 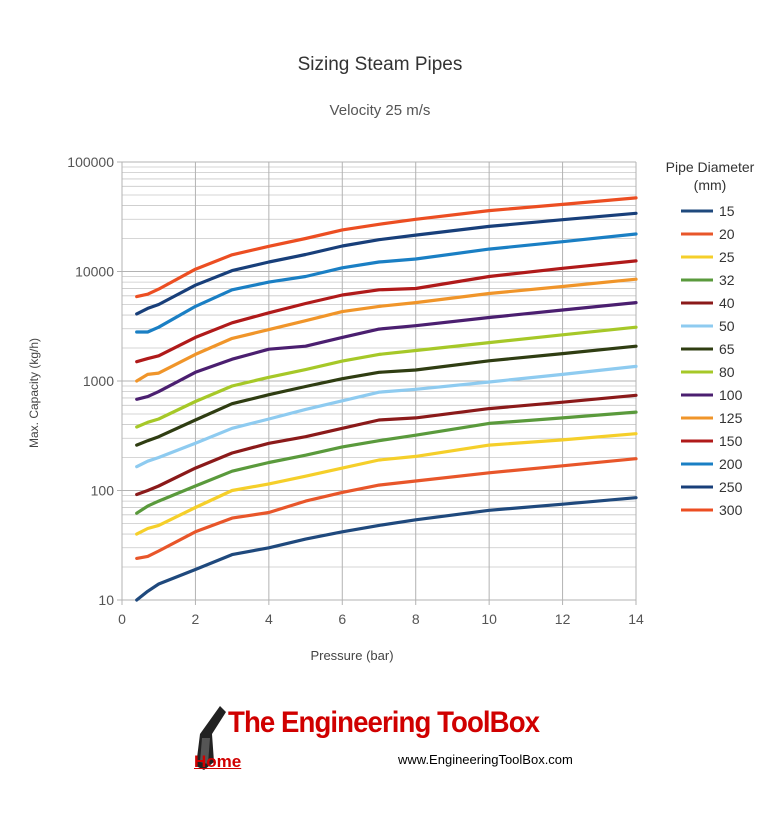 What do you see at coordinates (122, 619) in the screenshot?
I see `x-tick-label: 0` at bounding box center [122, 619].